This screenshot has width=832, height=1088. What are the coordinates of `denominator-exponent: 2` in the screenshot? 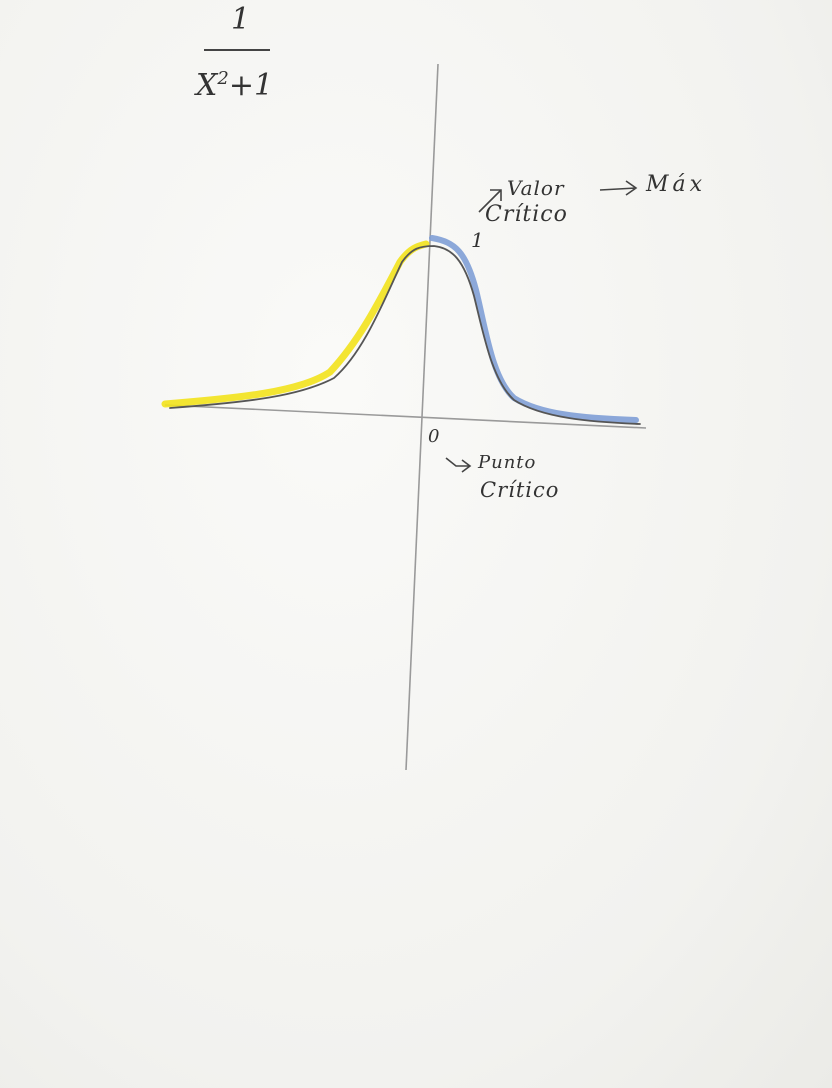 It's located at (223, 78).